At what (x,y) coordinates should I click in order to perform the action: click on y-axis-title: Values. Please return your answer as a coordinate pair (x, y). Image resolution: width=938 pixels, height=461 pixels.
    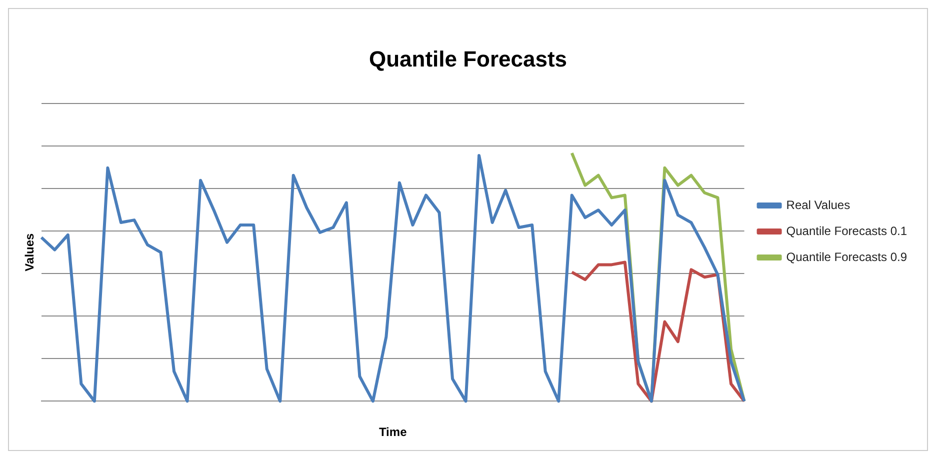
    Looking at the image, I should click on (29, 252).